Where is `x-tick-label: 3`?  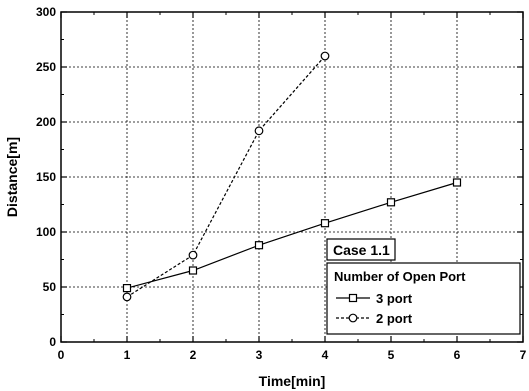 x-tick-label: 3 is located at coordinates (259, 355).